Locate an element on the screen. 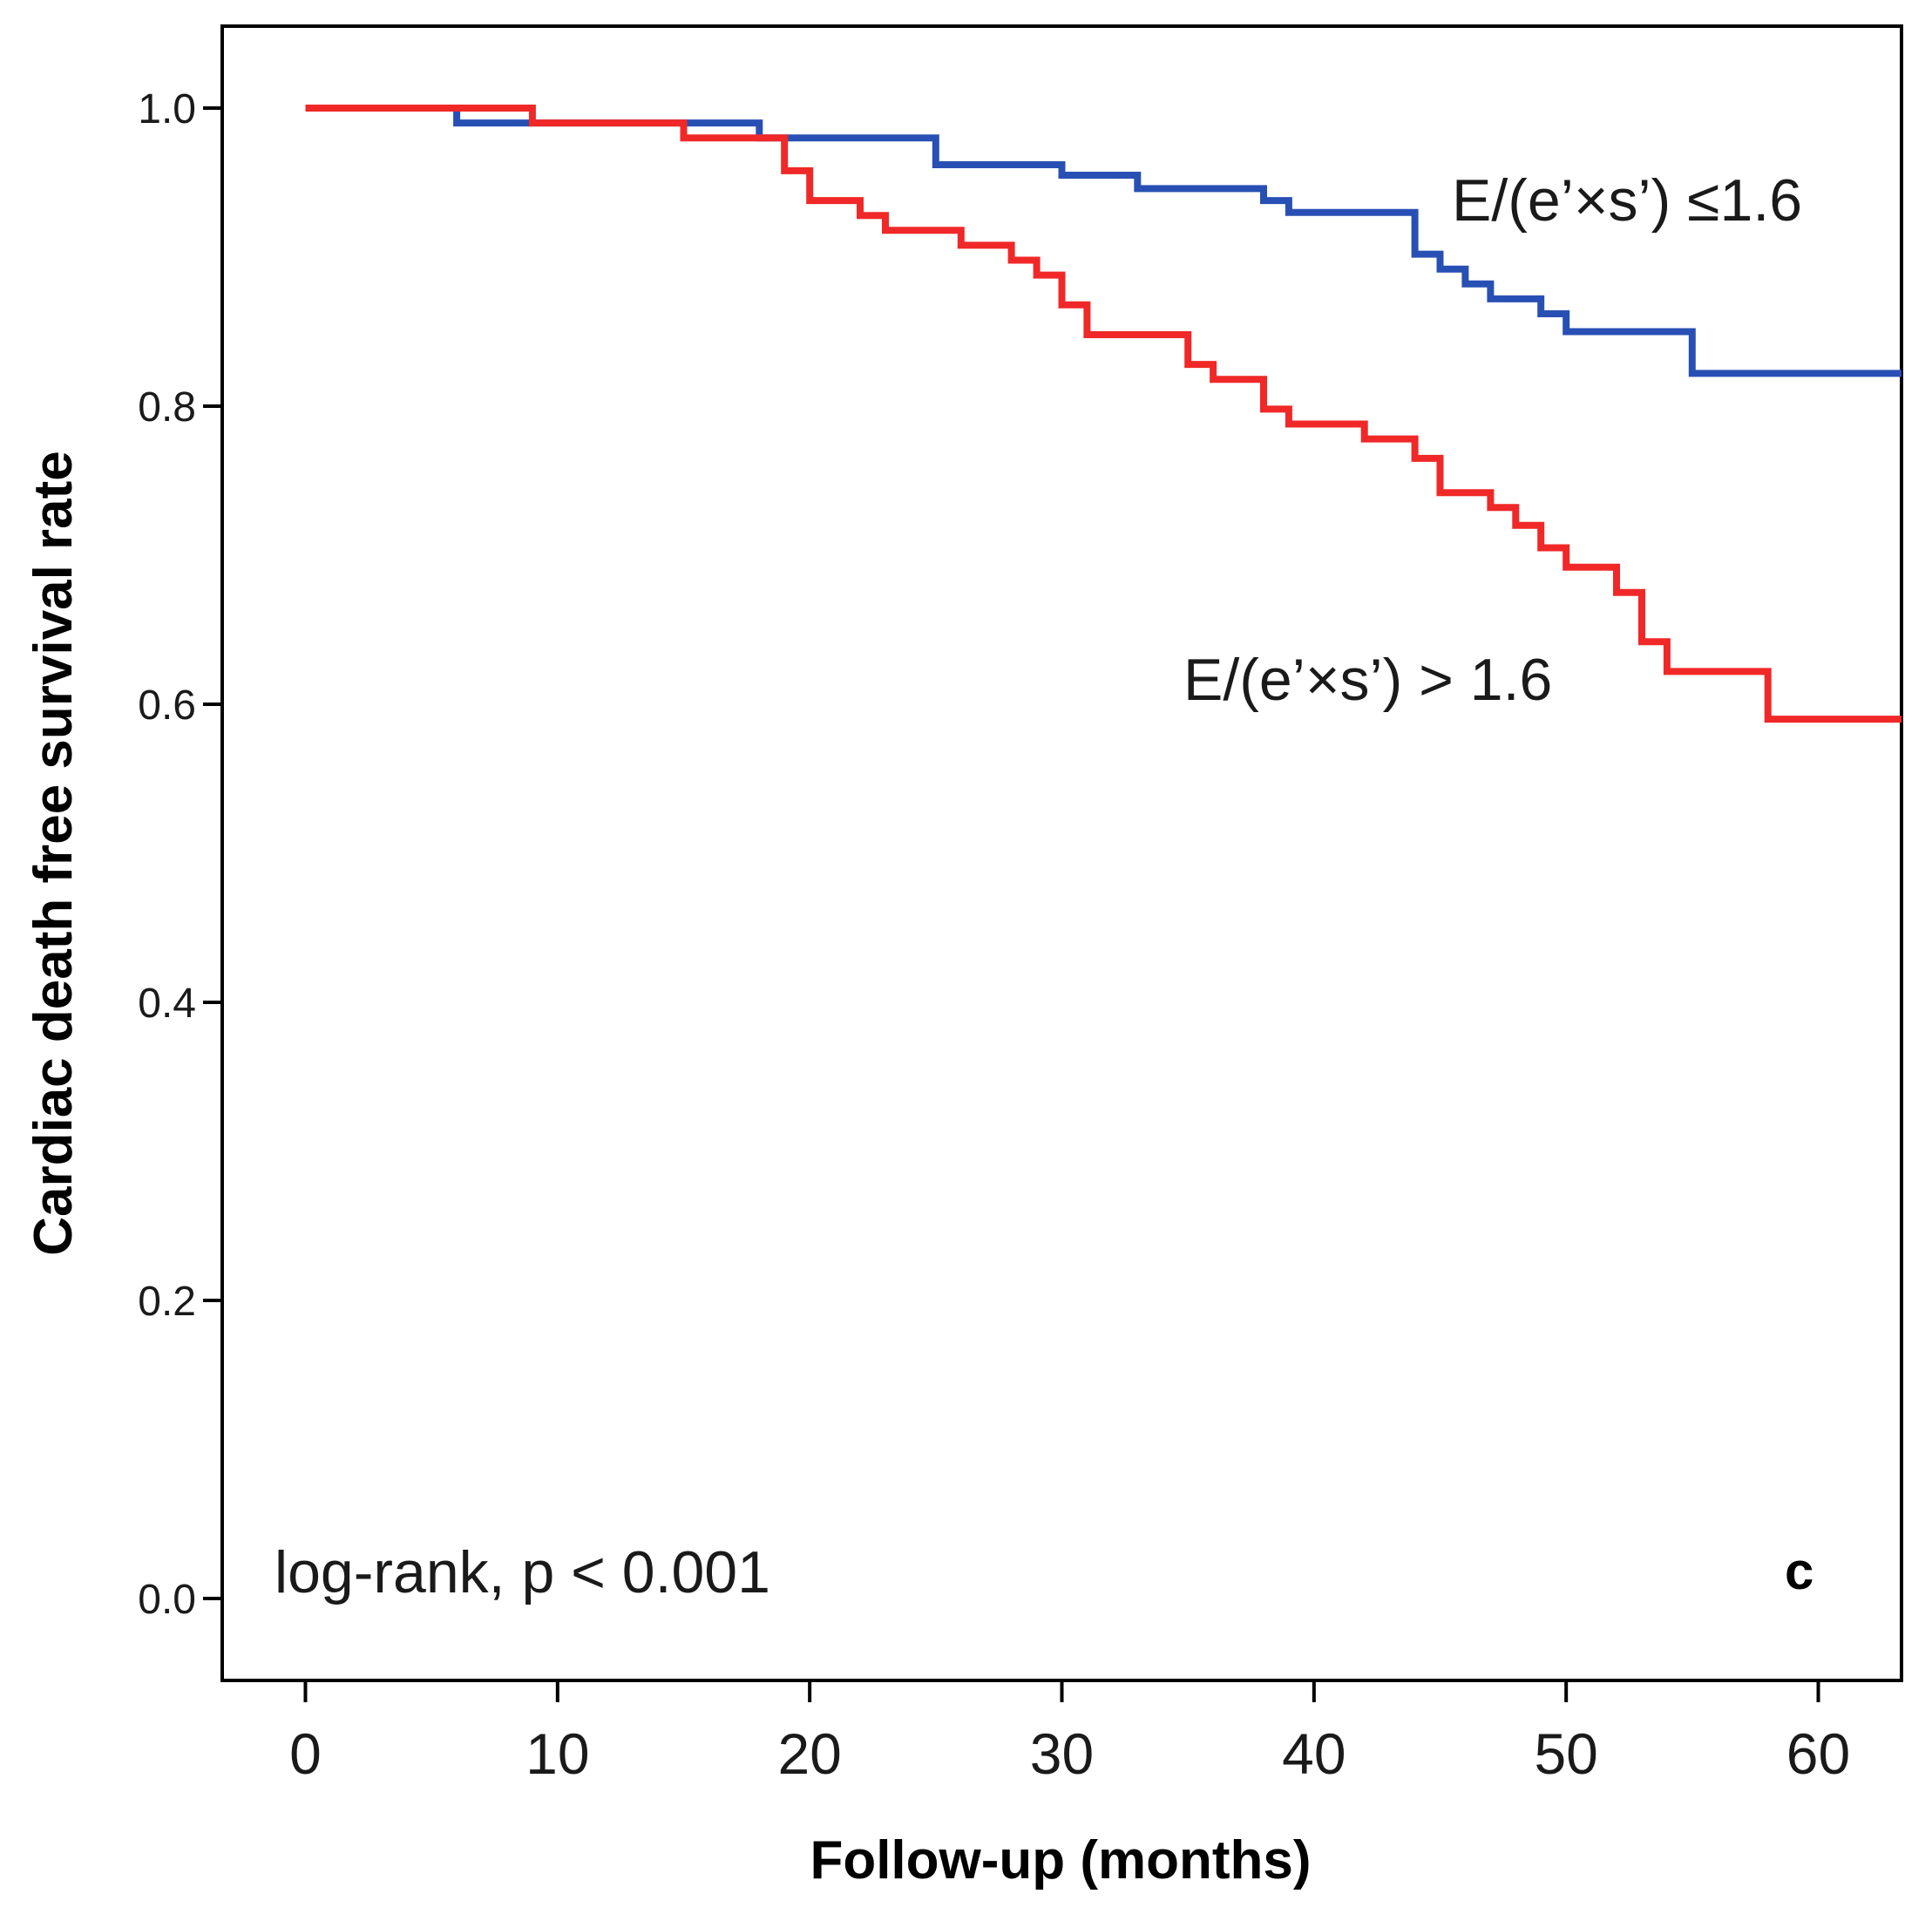  x-axis-title: Follow-up (months) is located at coordinates (1061, 1860).